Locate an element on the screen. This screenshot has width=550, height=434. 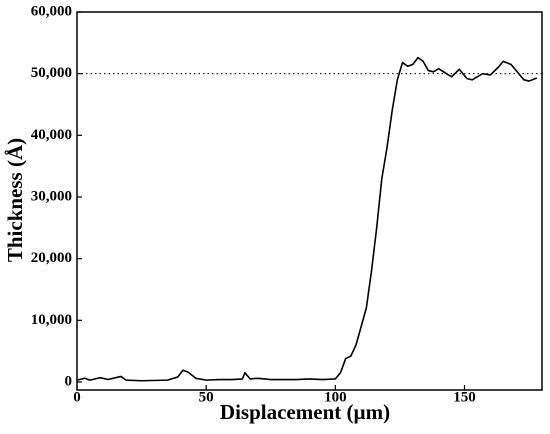
x-tick-label: 50 is located at coordinates (206, 397).